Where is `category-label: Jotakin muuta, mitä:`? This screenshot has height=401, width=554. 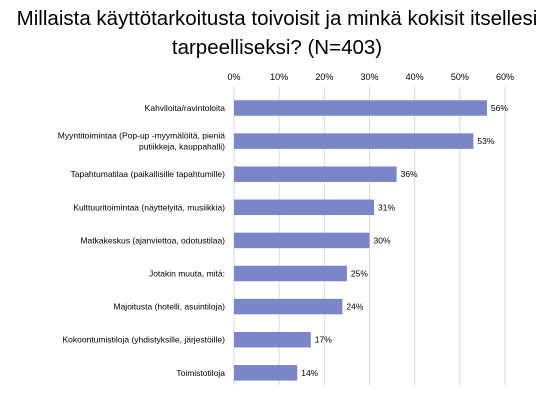
category-label: Jotakin muuta, mitä: is located at coordinates (187, 274).